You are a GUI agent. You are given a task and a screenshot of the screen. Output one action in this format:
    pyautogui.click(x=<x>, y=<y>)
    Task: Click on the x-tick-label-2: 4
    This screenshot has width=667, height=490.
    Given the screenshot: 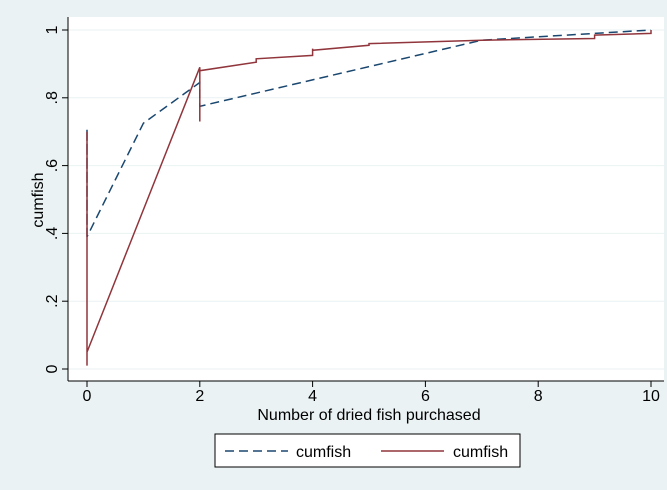 What is the action you would take?
    pyautogui.click(x=312, y=396)
    